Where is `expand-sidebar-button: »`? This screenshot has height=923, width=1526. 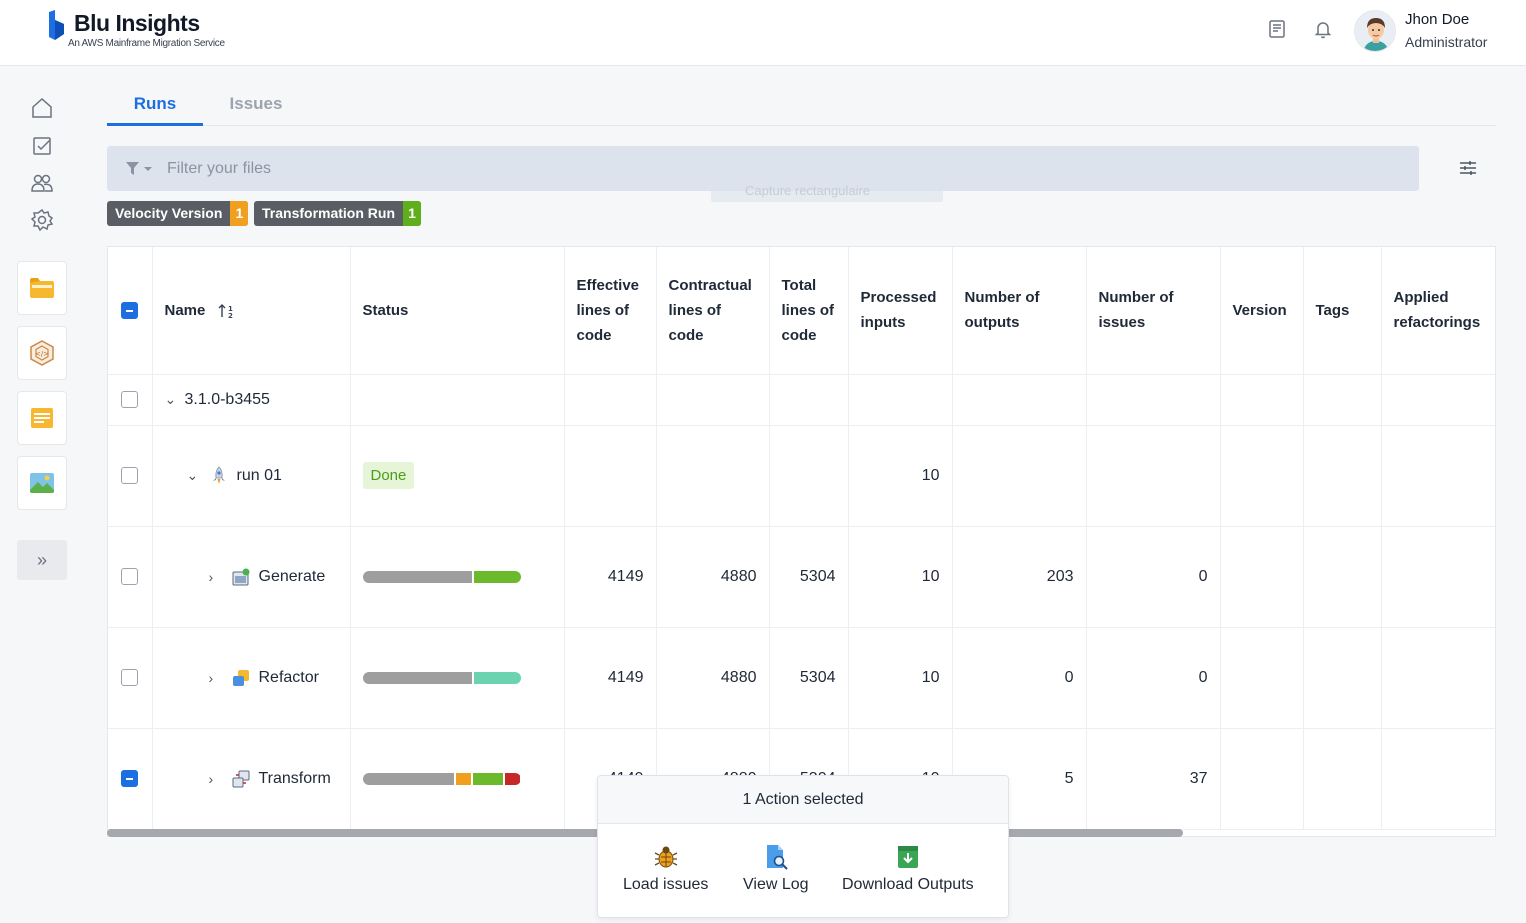 expand-sidebar-button: » is located at coordinates (42, 560).